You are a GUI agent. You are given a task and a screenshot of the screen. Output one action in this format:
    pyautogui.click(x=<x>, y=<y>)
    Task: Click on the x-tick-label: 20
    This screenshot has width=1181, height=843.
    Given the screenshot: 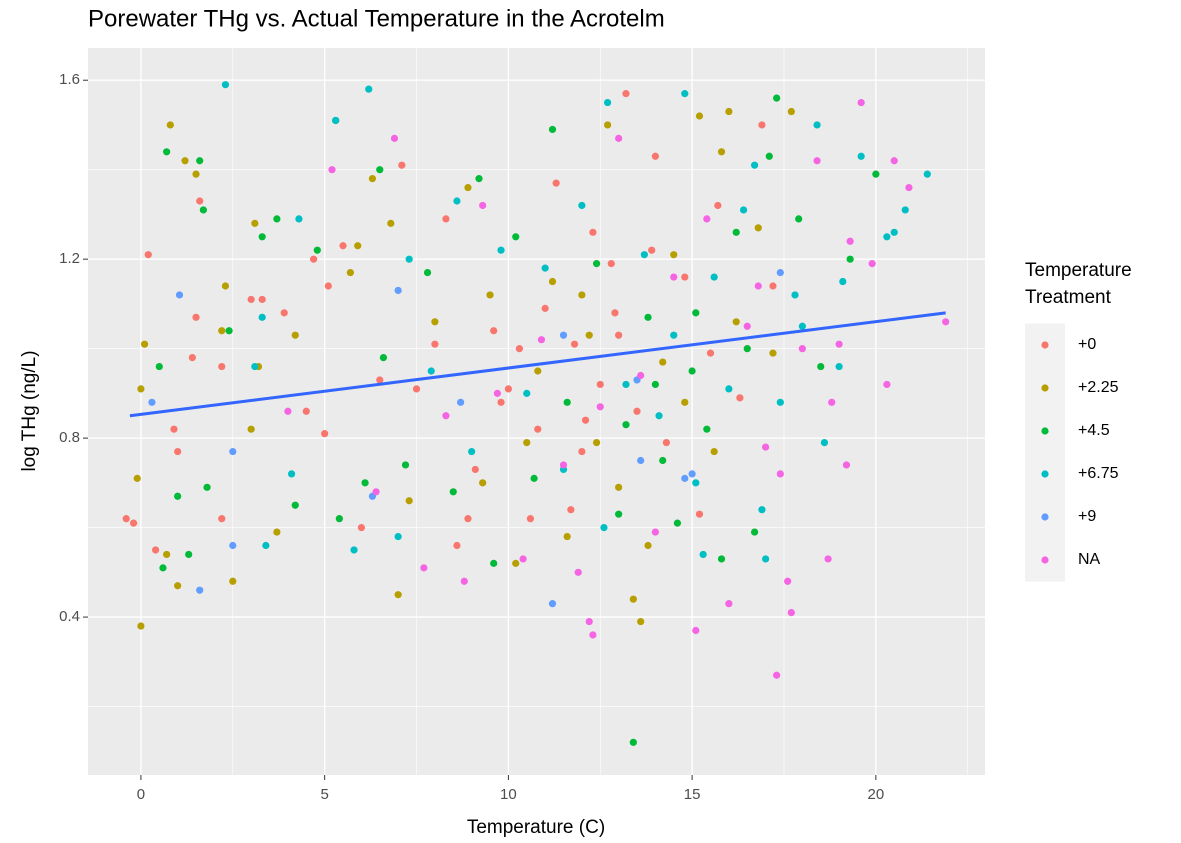 What is the action you would take?
    pyautogui.click(x=876, y=794)
    